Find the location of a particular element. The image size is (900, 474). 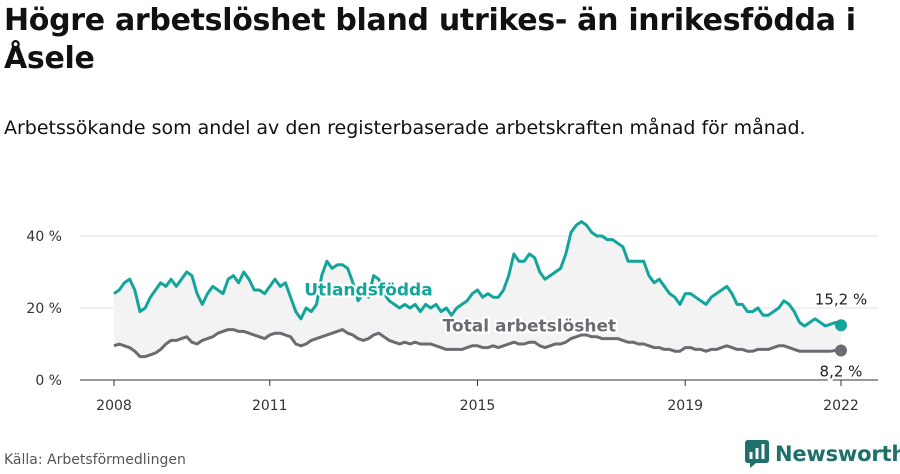

x-tick-label: 2008 is located at coordinates (114, 406).